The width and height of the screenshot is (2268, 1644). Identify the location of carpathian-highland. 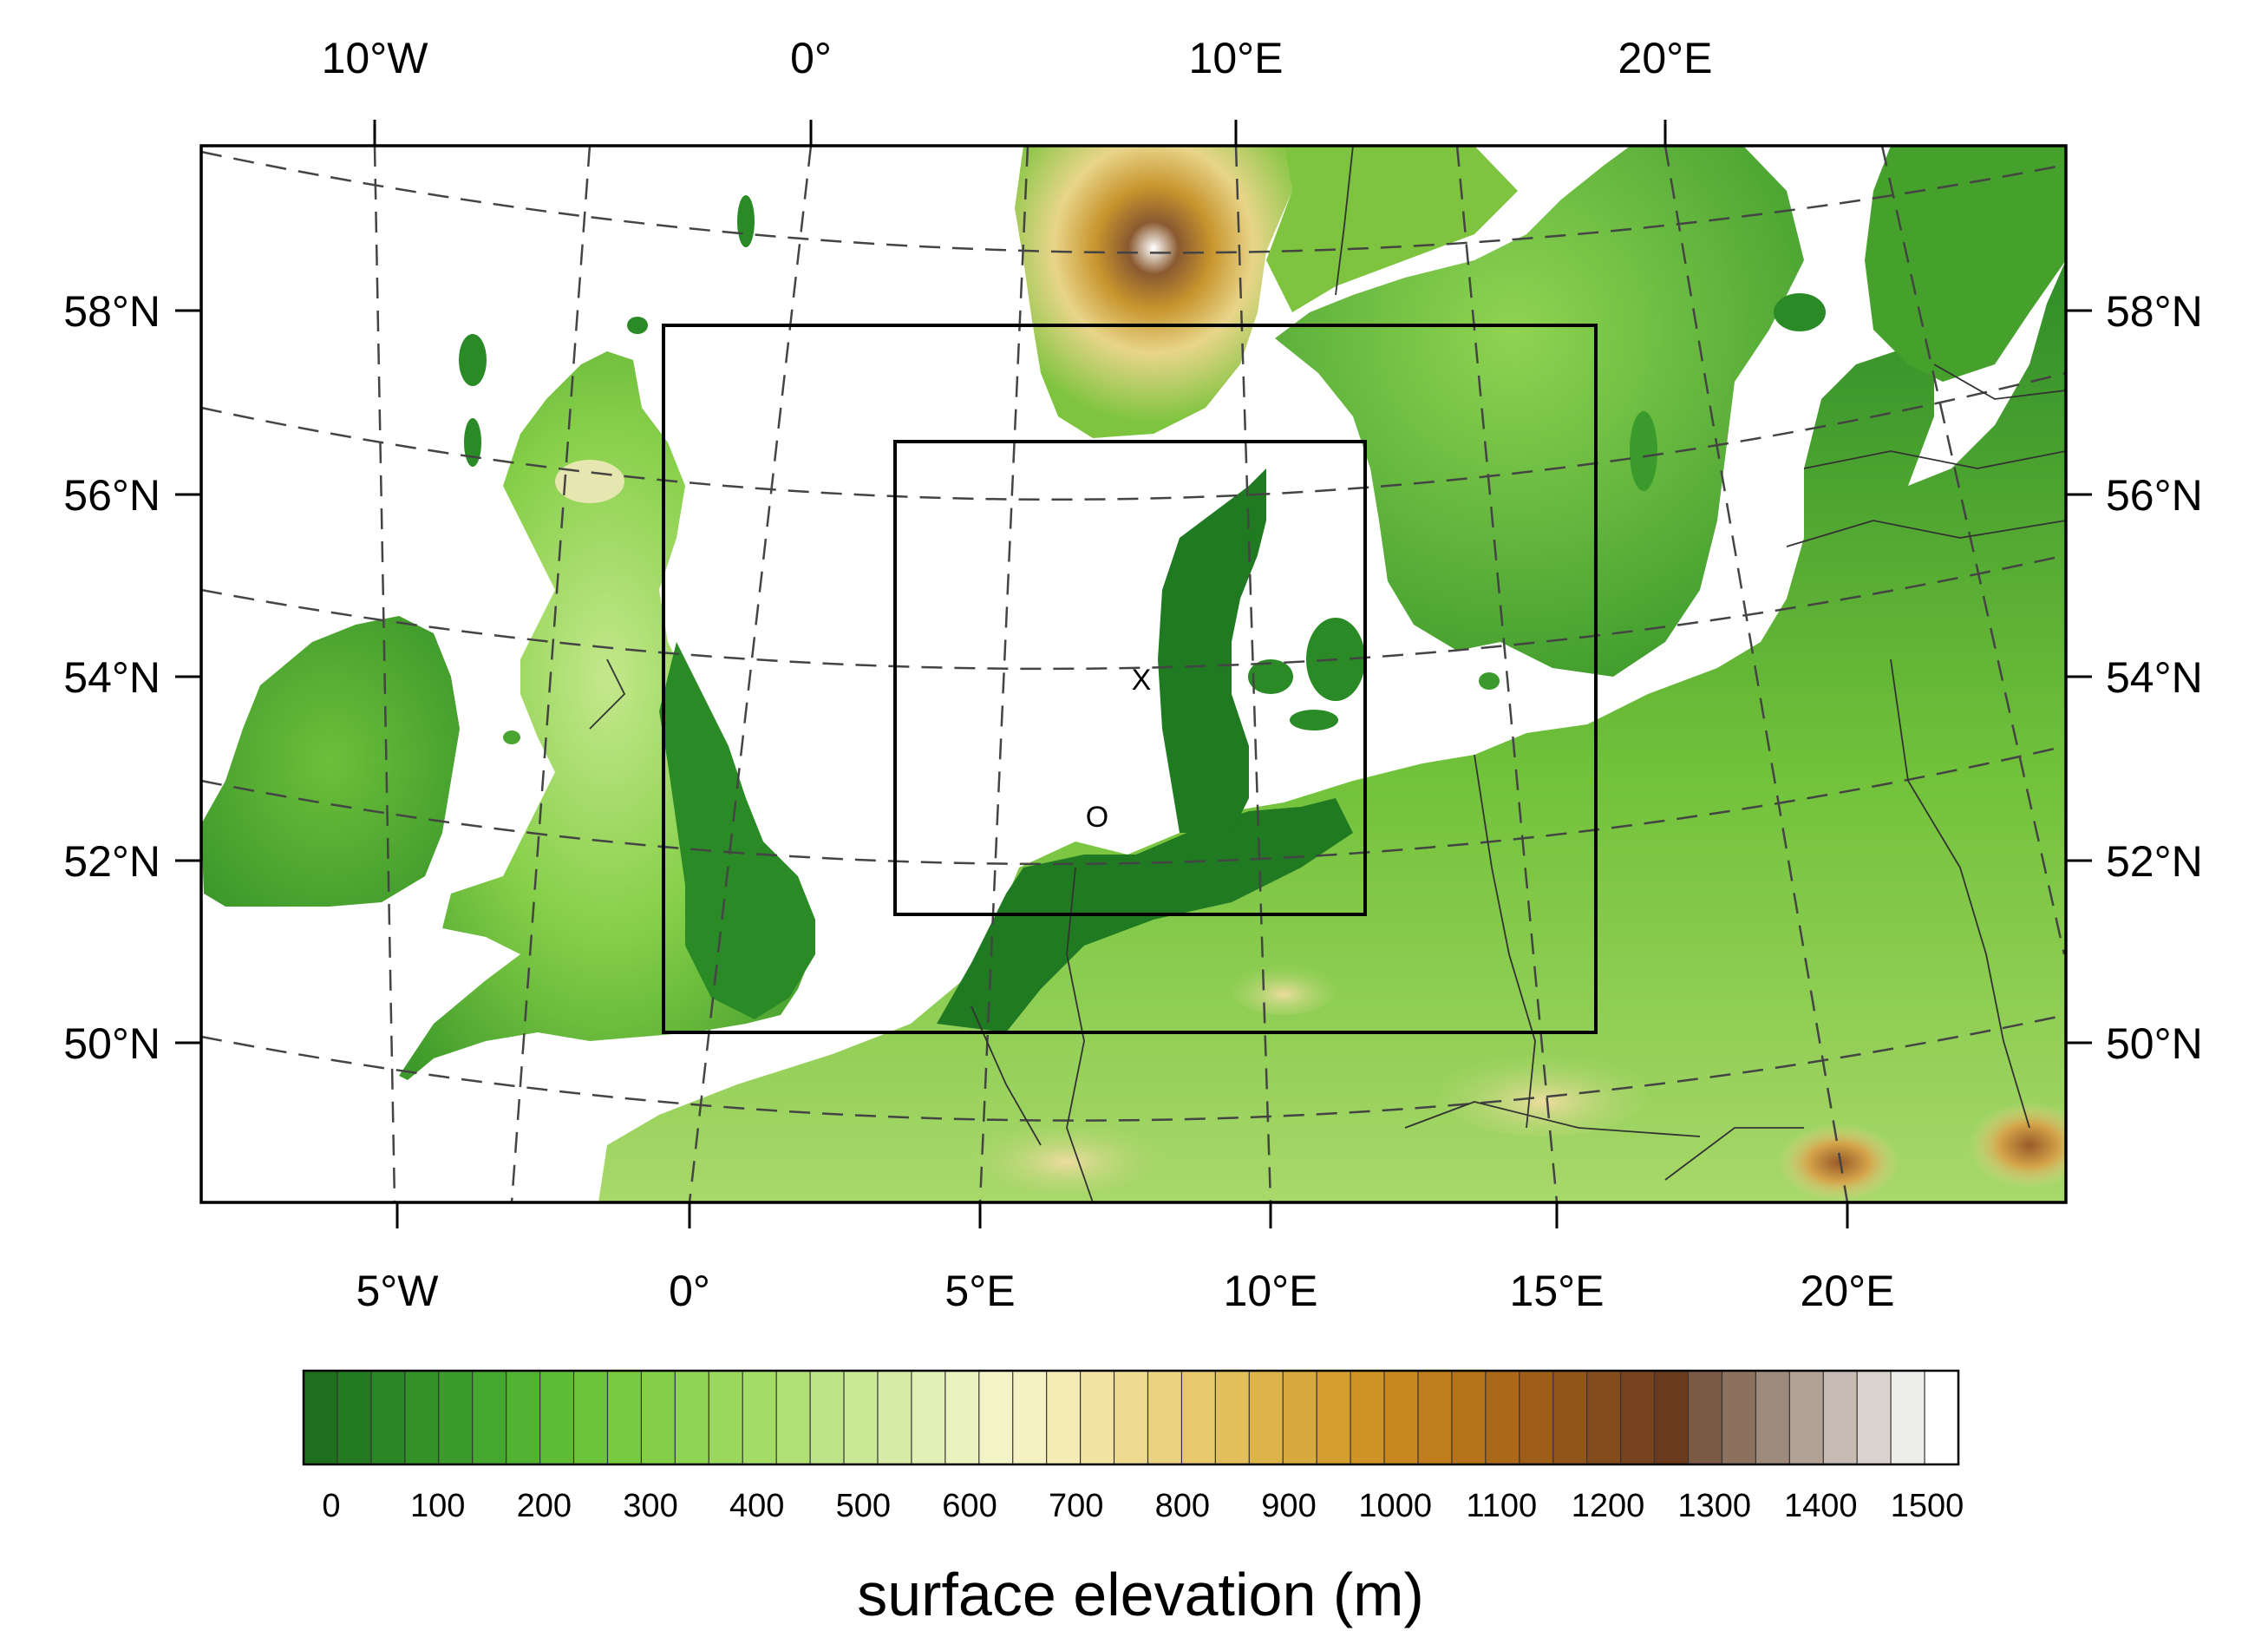
(2017, 1145).